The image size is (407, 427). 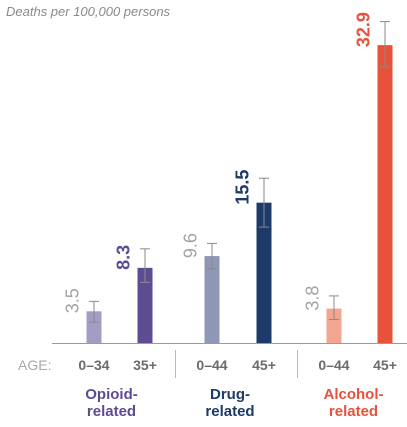 What do you see at coordinates (145, 365) in the screenshot?
I see `age-tick-label: 35+` at bounding box center [145, 365].